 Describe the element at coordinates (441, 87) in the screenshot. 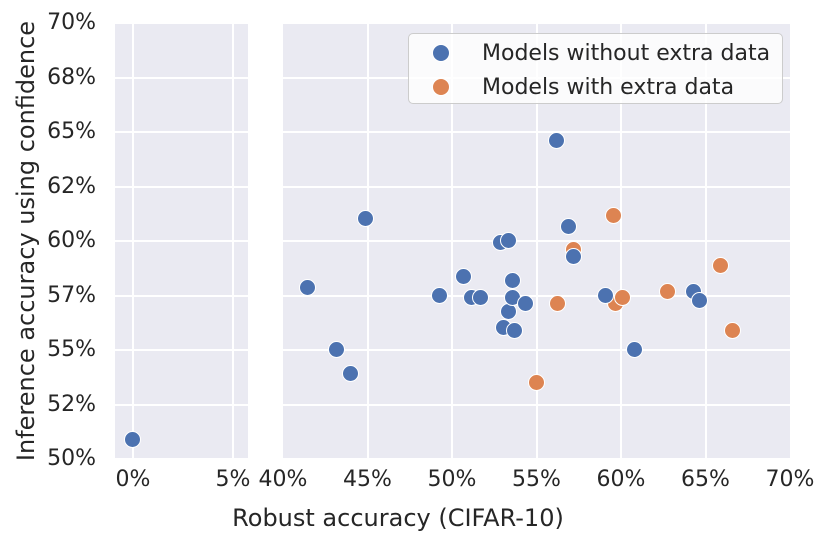

I see `legend-marker-orange-icon` at that location.